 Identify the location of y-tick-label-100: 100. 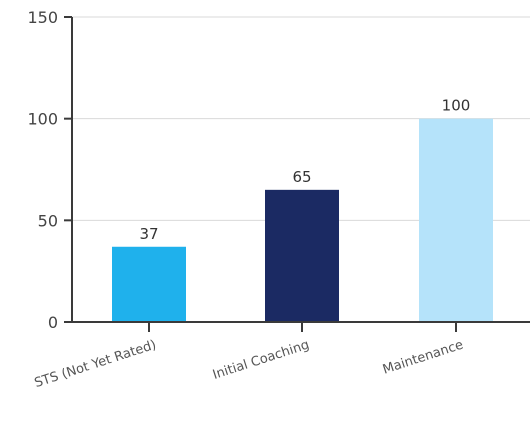
(42, 119).